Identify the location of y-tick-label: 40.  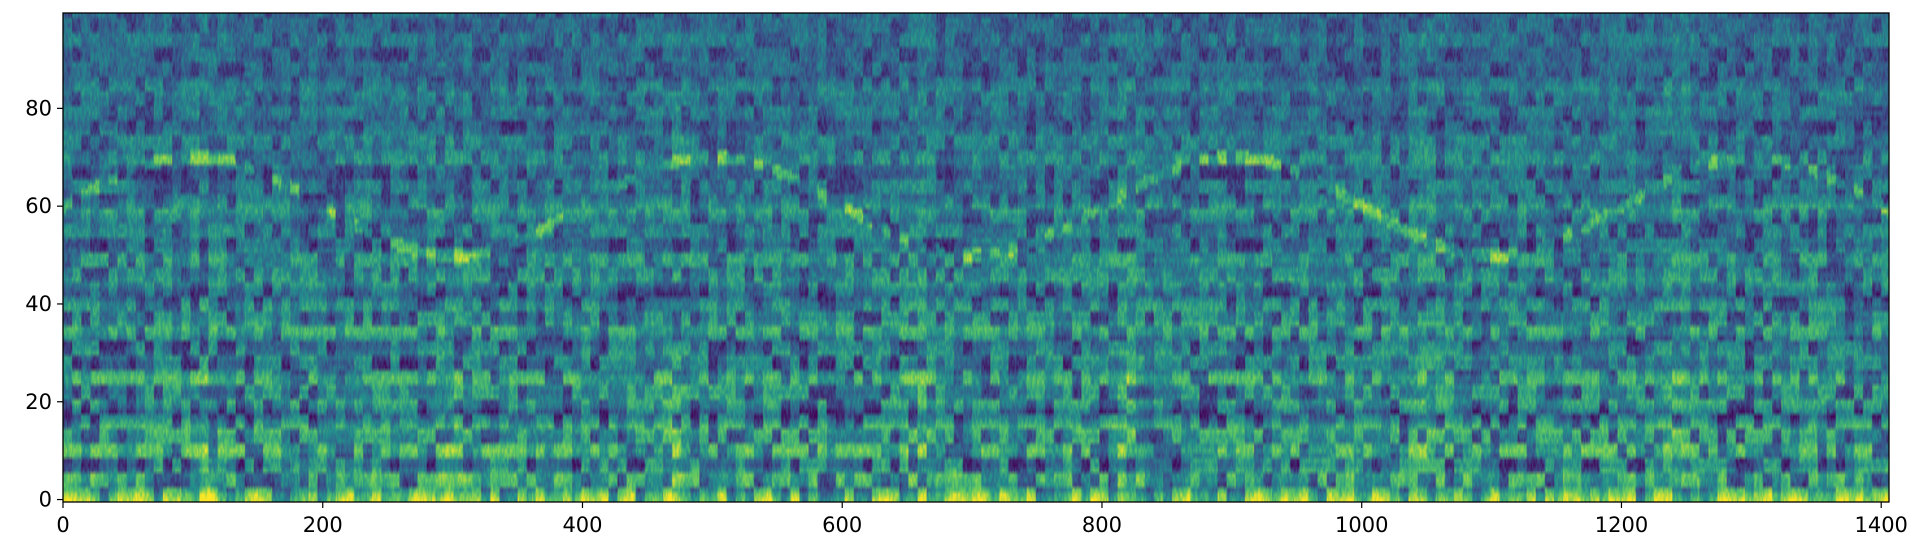
(38, 304).